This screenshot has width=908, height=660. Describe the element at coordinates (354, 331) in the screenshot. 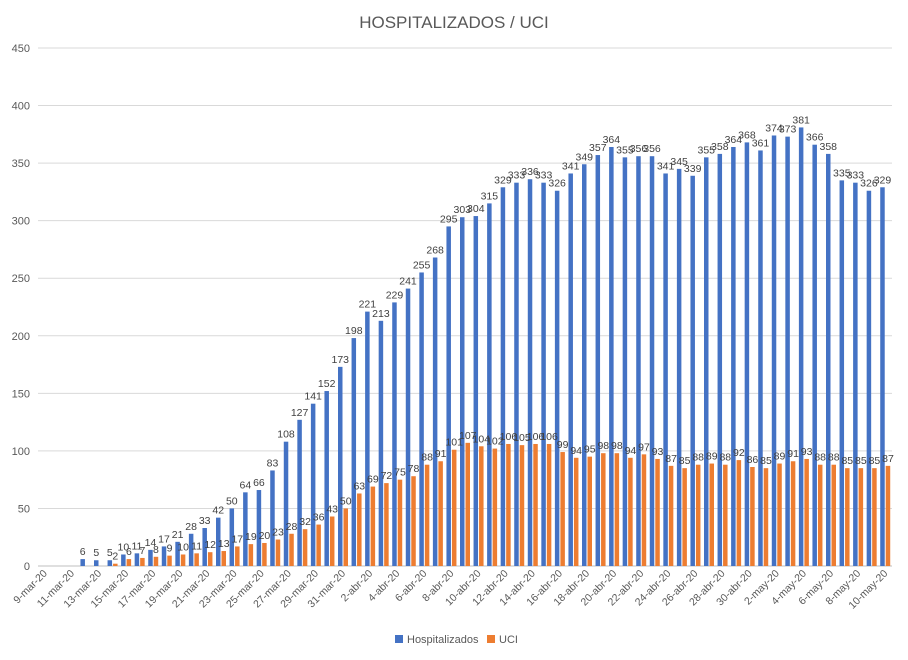

I see `data-label: 198` at that location.